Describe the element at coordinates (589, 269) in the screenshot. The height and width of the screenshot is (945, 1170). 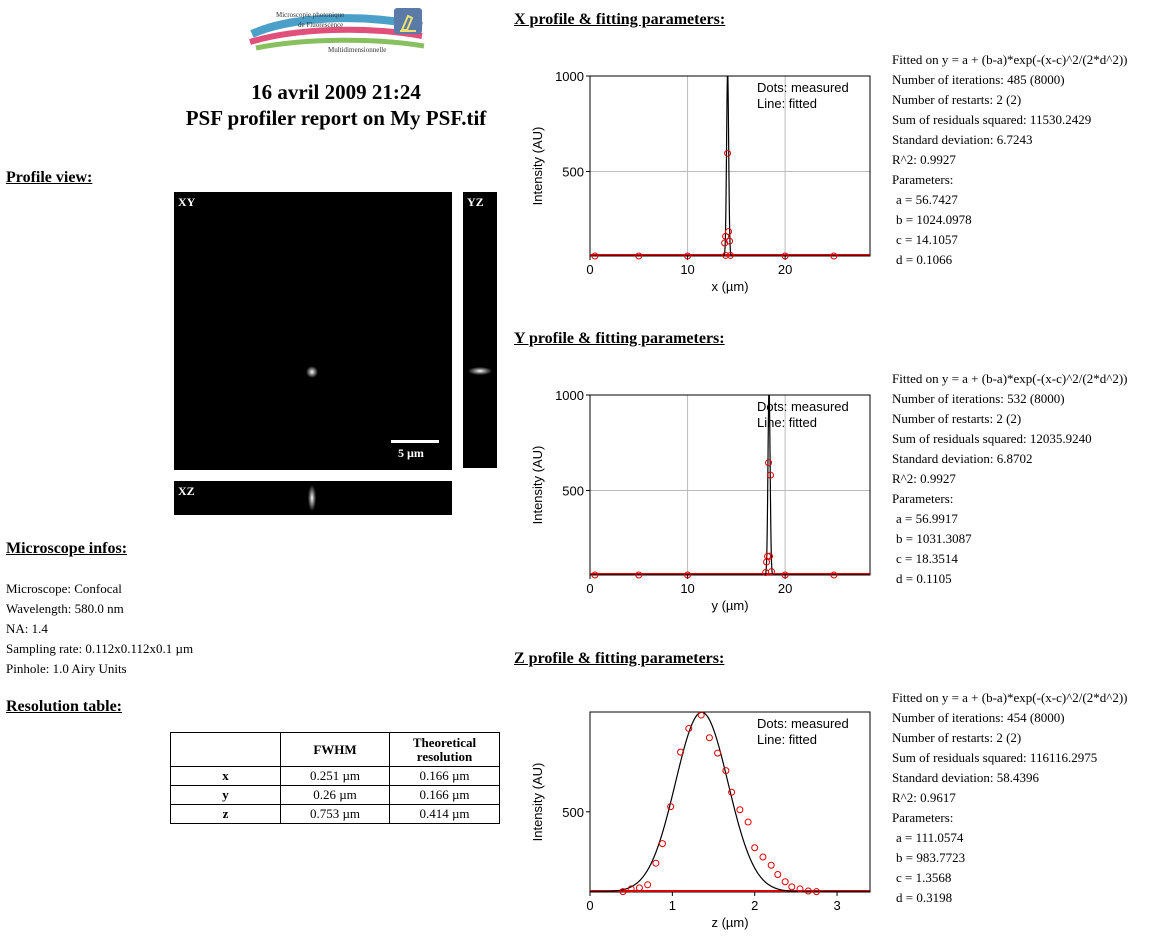
I see `x-tick-label: 0` at that location.